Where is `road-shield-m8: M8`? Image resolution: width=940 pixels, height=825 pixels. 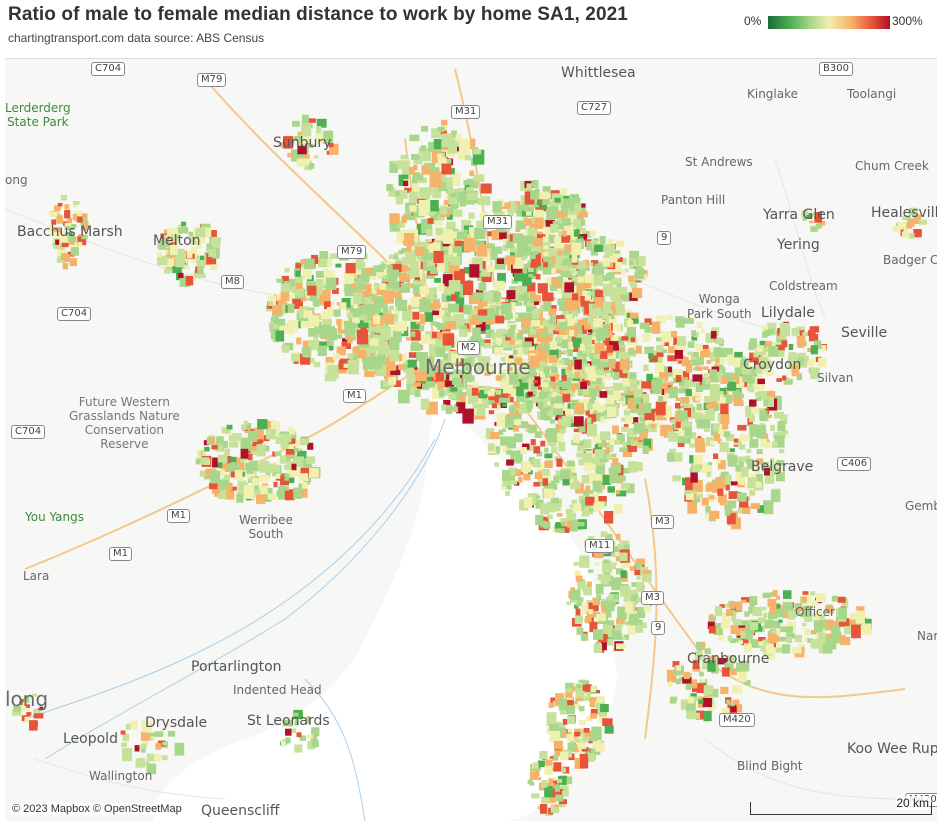 road-shield-m8: M8 is located at coordinates (232, 282).